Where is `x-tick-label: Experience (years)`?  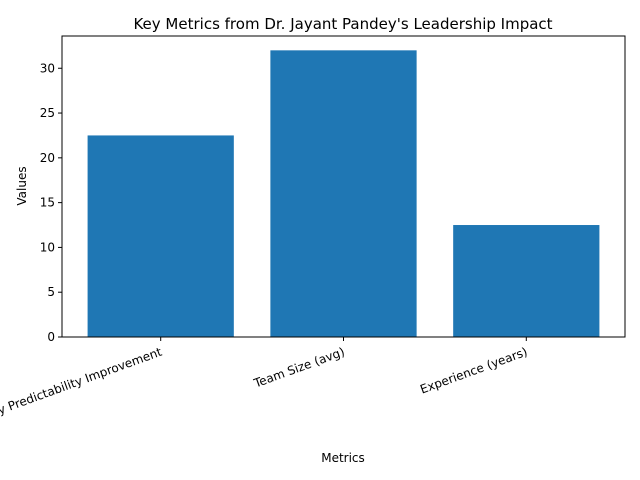
x-tick-label: Experience (years) is located at coordinates (473, 371).